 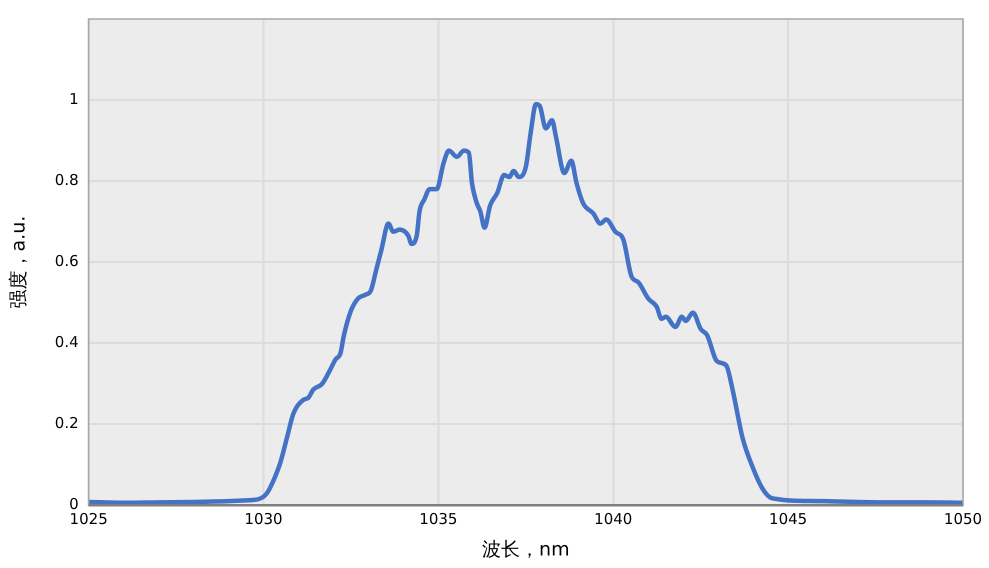 What do you see at coordinates (74, 99) in the screenshot?
I see `y-tick-label: 1` at bounding box center [74, 99].